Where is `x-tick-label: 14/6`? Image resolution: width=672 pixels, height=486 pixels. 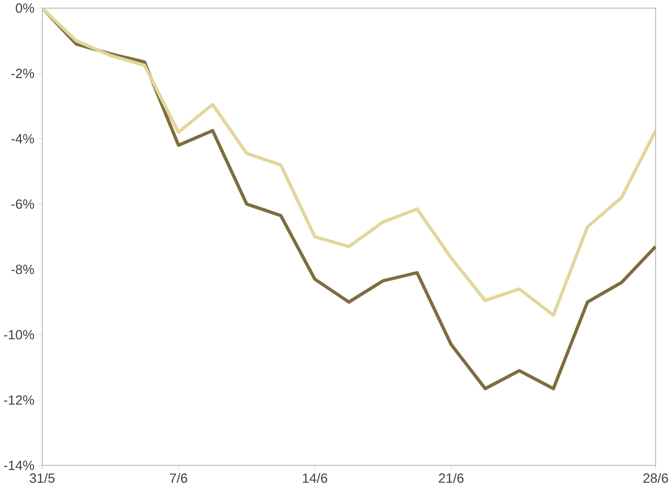
x-tick-label: 14/6 is located at coordinates (315, 477).